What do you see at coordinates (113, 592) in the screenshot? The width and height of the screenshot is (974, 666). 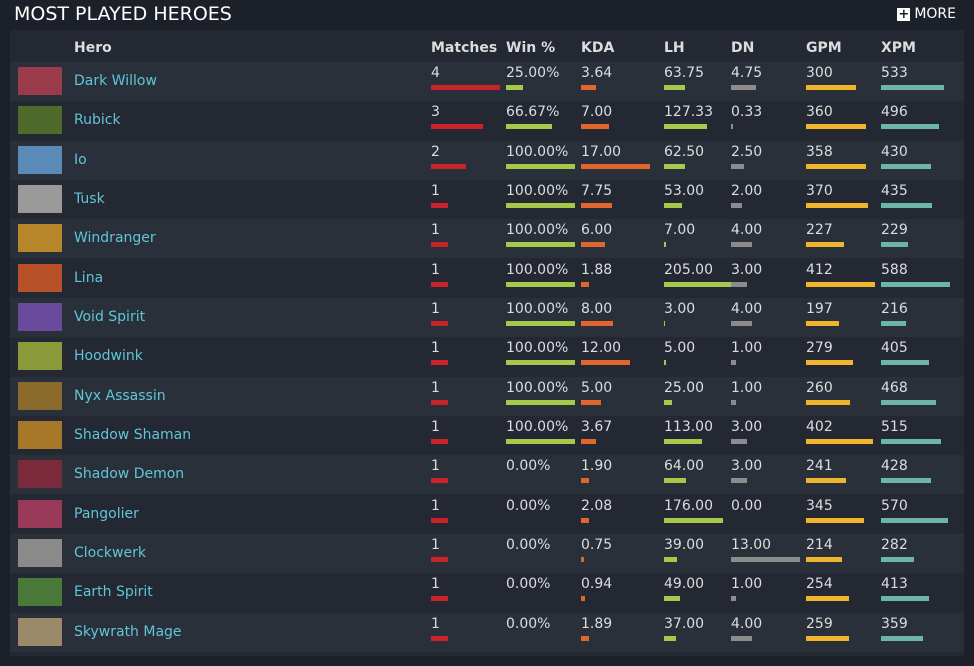 I see `hero-name: Earth Spirit` at bounding box center [113, 592].